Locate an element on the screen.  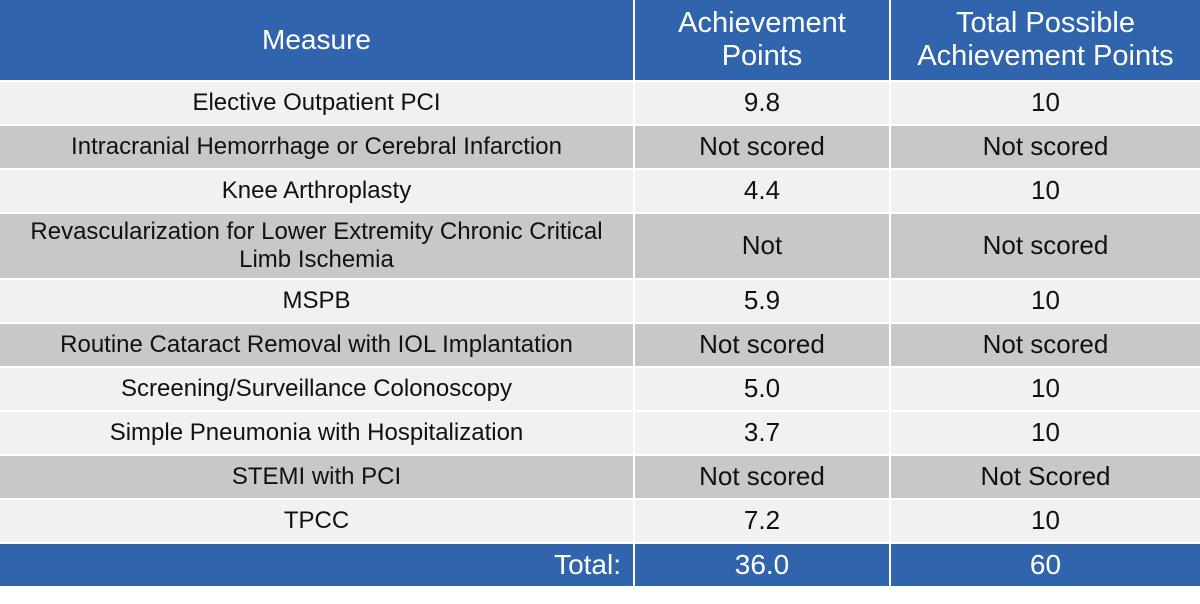
table-row: MSPB 5.9 10 is located at coordinates (600, 301).